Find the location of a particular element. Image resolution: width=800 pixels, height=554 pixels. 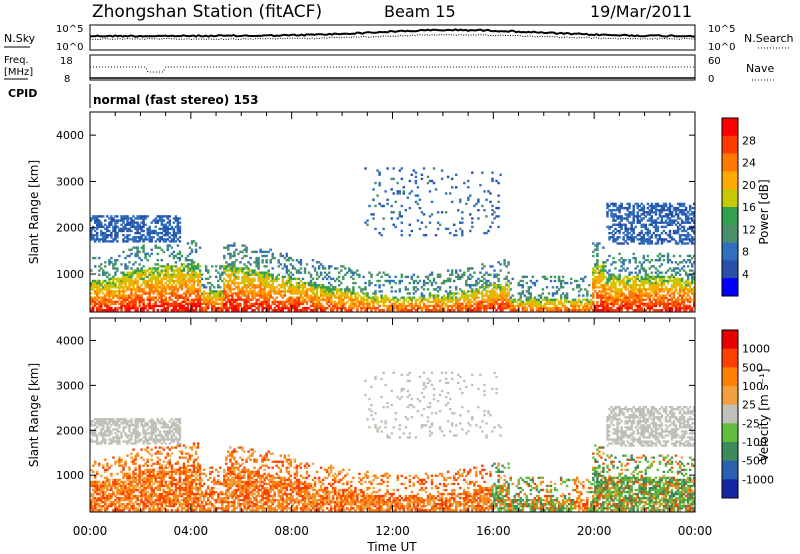

cpid-label: CPID is located at coordinates (22, 93).